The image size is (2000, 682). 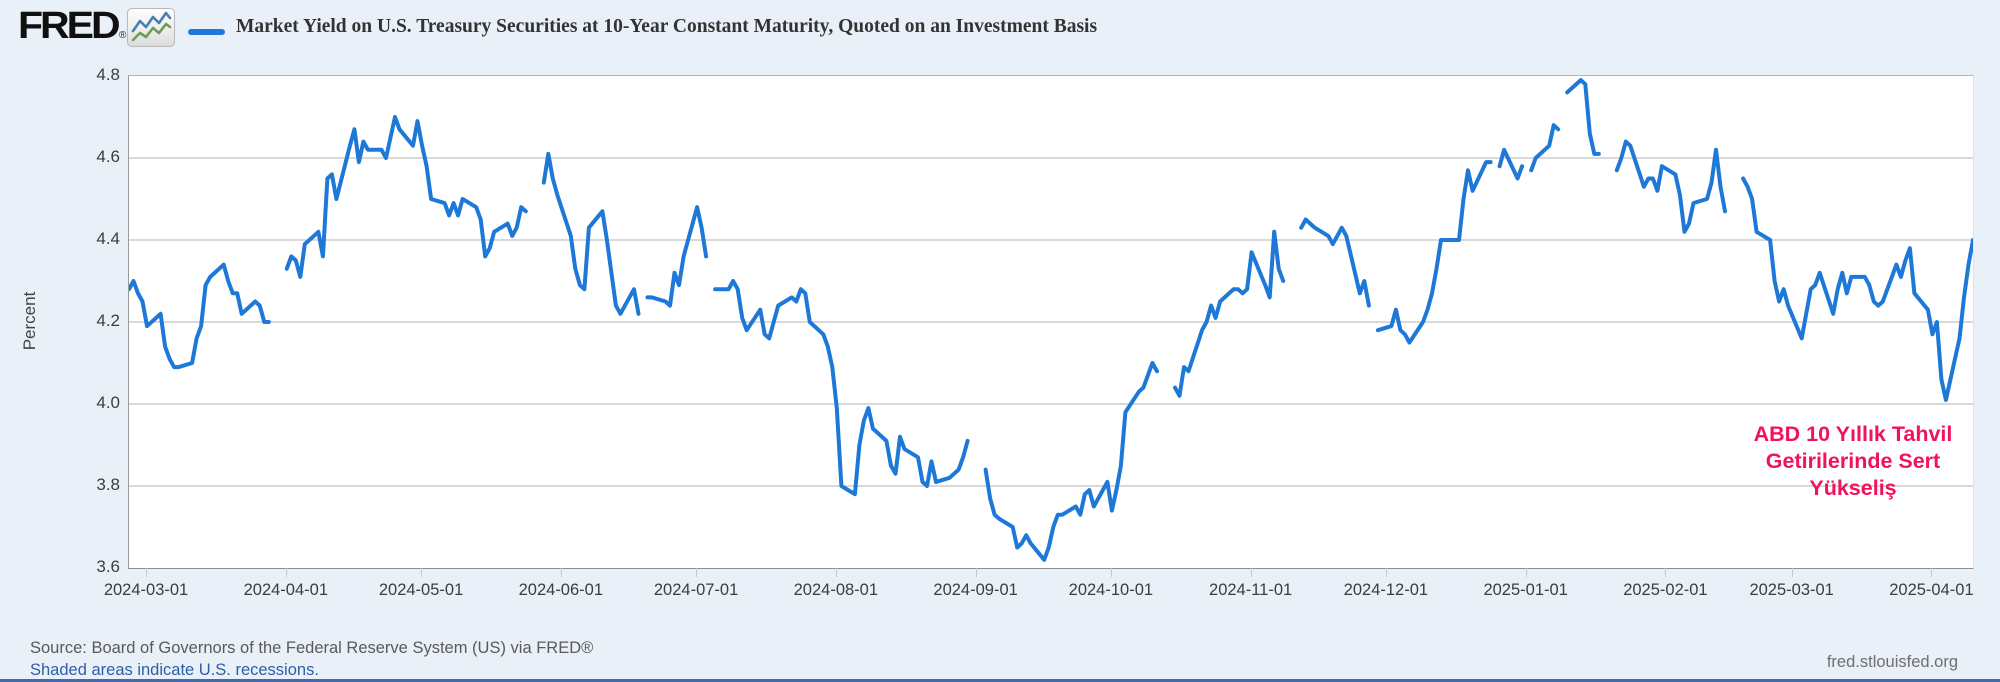 I want to click on x-axis-tick-label: 2024-04-01, so click(x=285, y=590).